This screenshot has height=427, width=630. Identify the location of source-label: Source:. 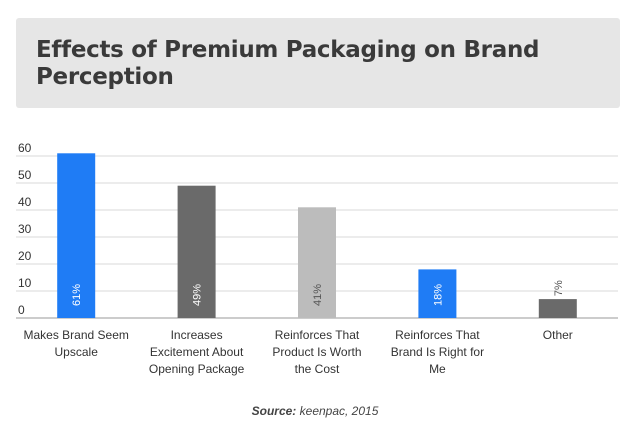
(274, 411).